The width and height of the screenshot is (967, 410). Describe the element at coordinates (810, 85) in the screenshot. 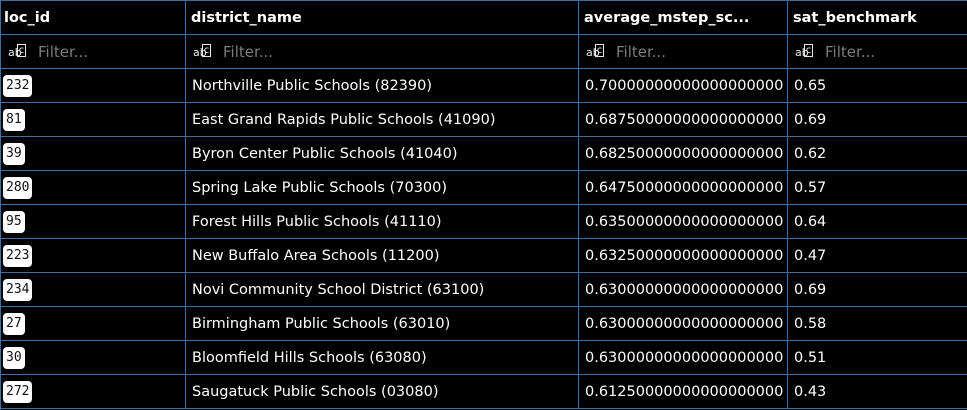

I see `cell-sat-benchmark: 0.65` at that location.